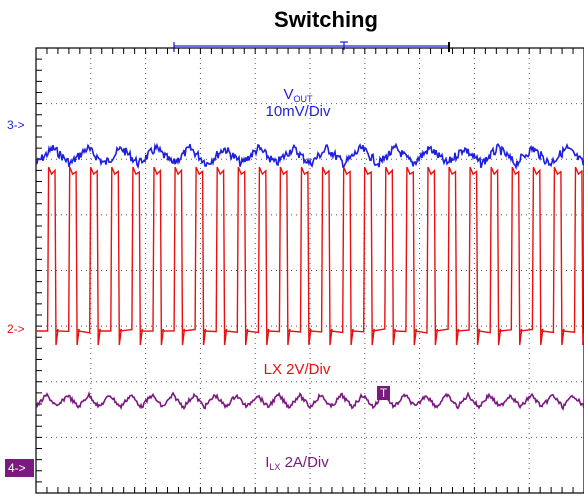  What do you see at coordinates (309, 400) in the screenshot?
I see `ilx-trace` at bounding box center [309, 400].